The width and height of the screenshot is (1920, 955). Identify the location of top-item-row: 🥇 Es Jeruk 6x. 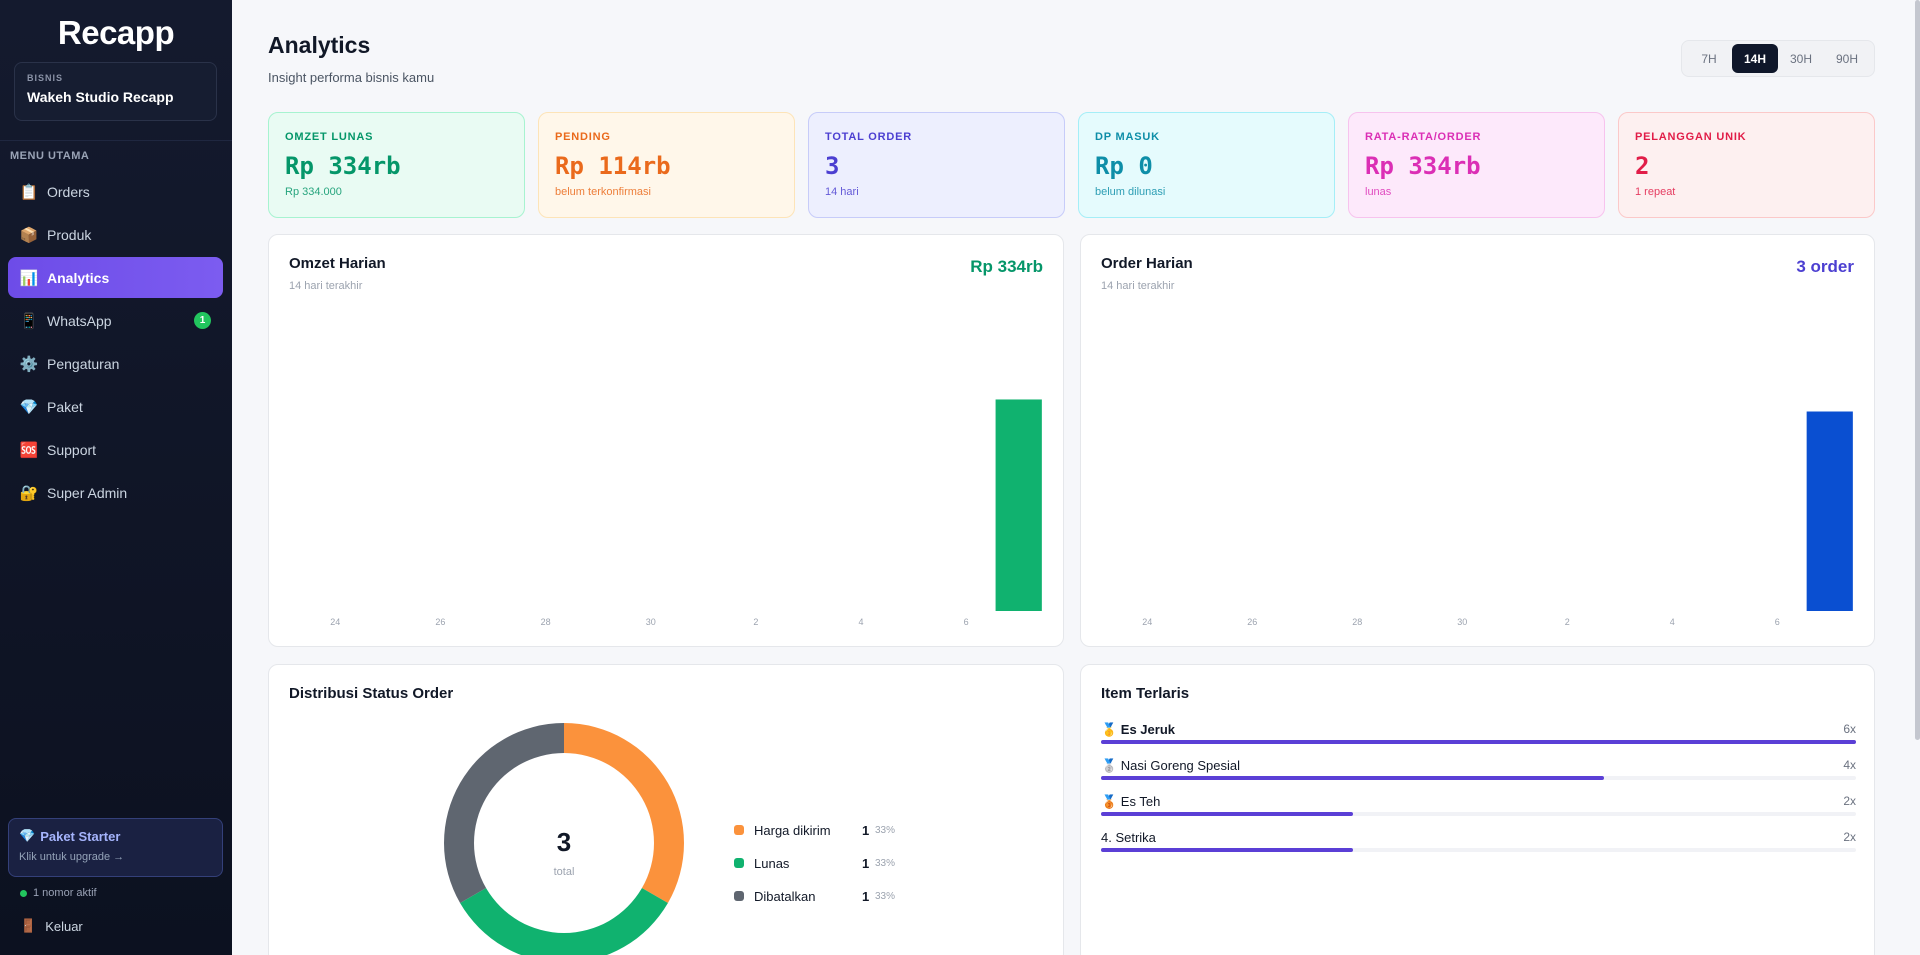
(1478, 740).